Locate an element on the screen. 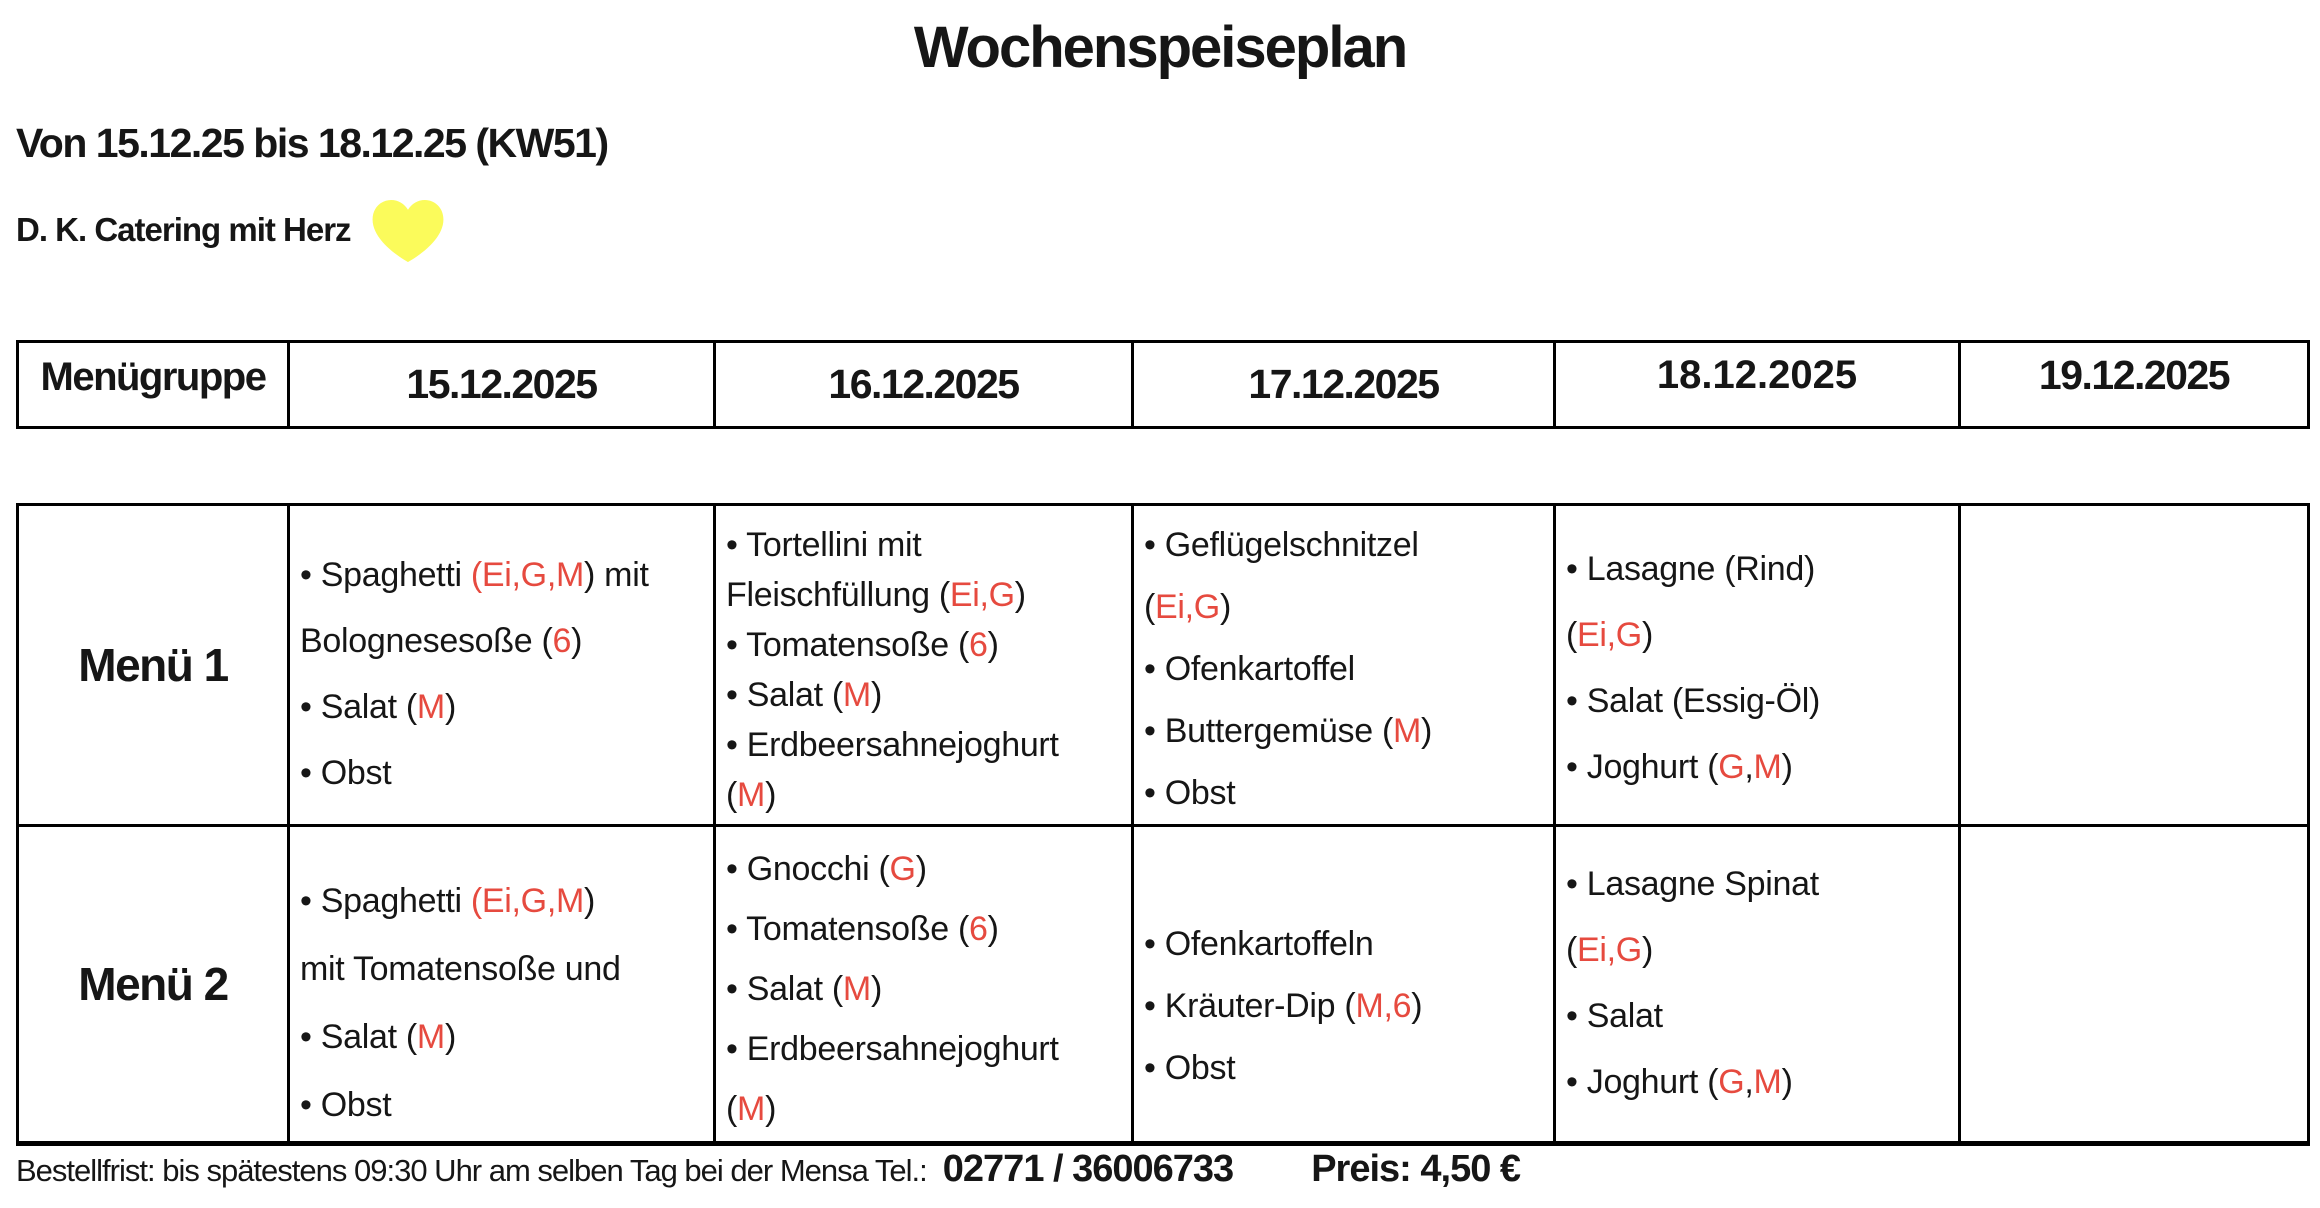 Image resolution: width=2320 pixels, height=1208 pixels. menu-row-label: Menü 2 is located at coordinates (153, 985).